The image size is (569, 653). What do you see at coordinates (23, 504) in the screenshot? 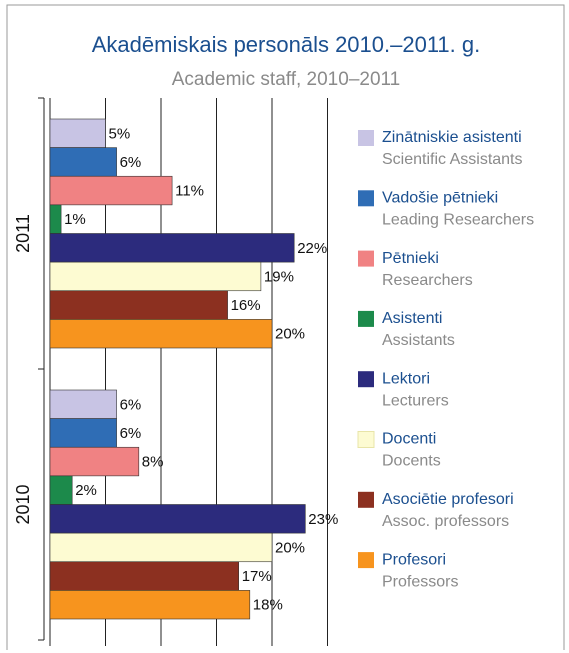
I see `category-label: 2010` at bounding box center [23, 504].